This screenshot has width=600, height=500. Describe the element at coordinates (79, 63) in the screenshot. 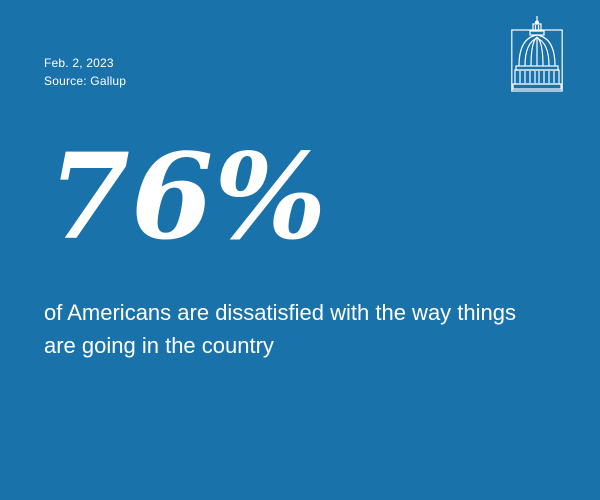

I see `date-label: Feb. 2, 2023` at that location.